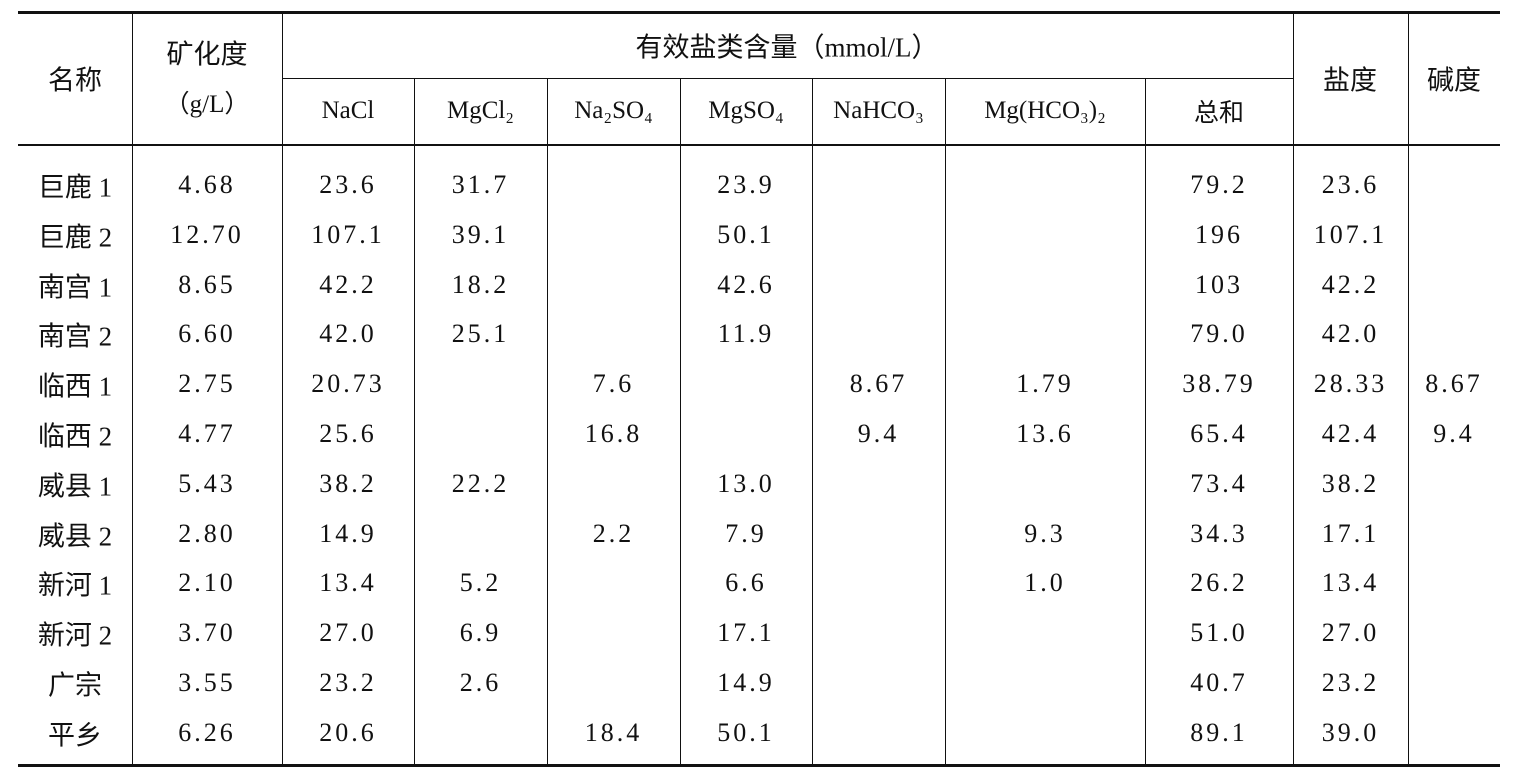 Image resolution: width=1518 pixels, height=783 pixels. Describe the element at coordinates (1219, 334) in the screenshot. I see `cell-value: 79.0` at that location.